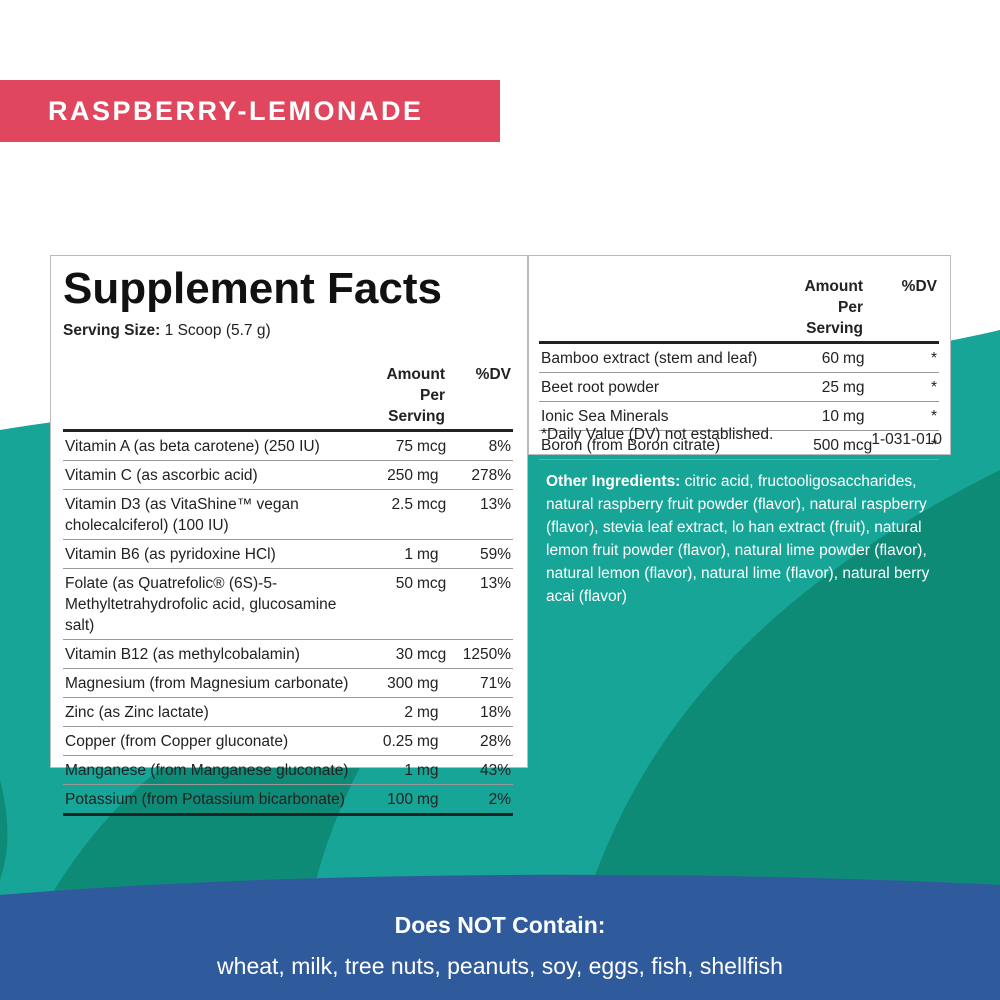 The image size is (1000, 1000). I want to click on nutrient-name: Vitamin A (as beta carotene) (250 IU), so click(212, 445).